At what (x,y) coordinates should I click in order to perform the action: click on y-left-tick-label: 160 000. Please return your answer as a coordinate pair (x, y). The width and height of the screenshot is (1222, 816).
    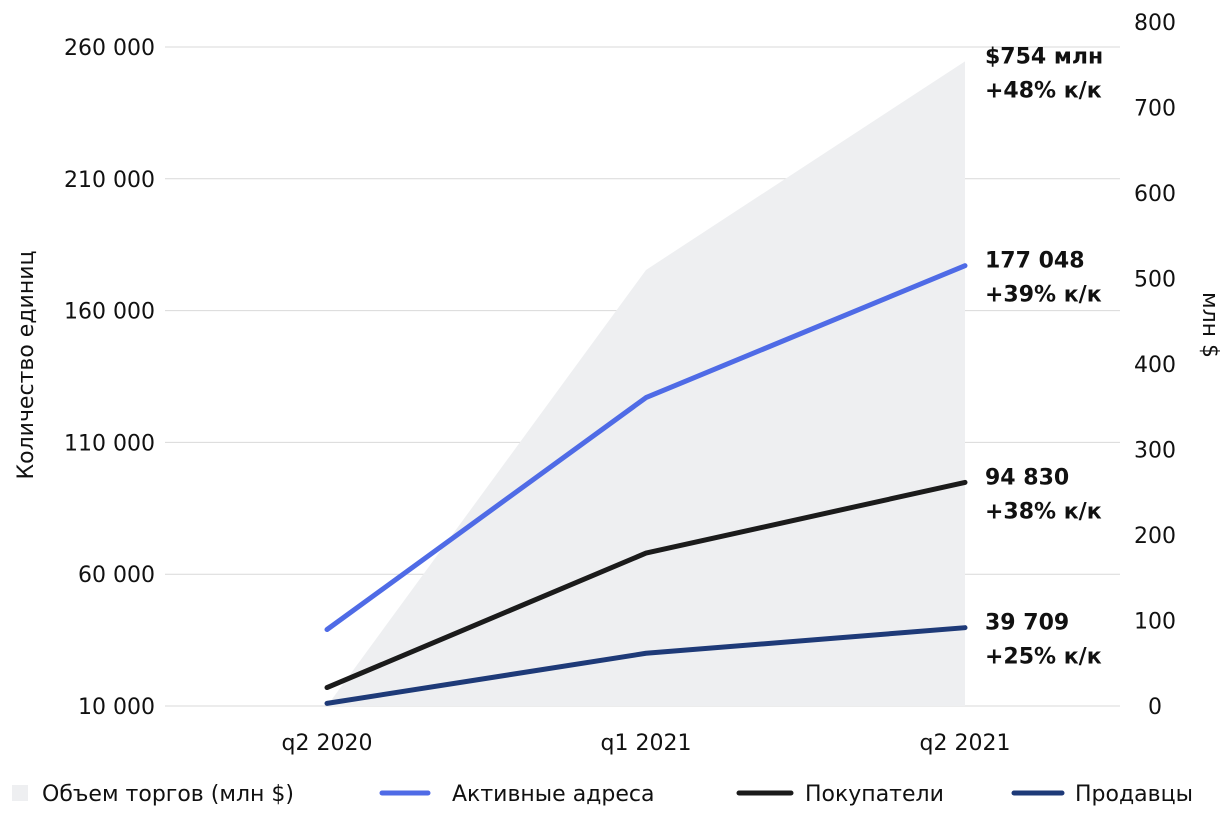
    Looking at the image, I should click on (109, 312).